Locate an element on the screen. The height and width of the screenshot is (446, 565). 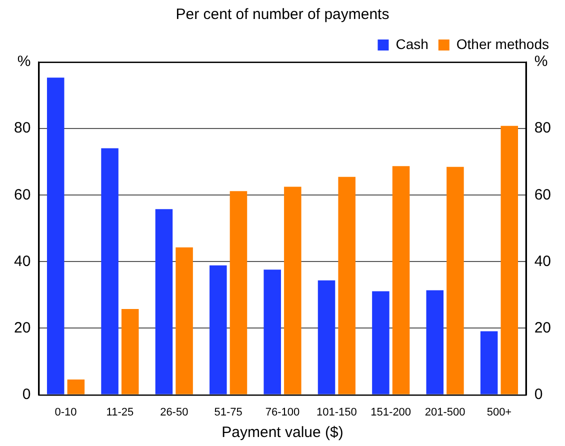
x-tick-label: 201-500 is located at coordinates (445, 412).